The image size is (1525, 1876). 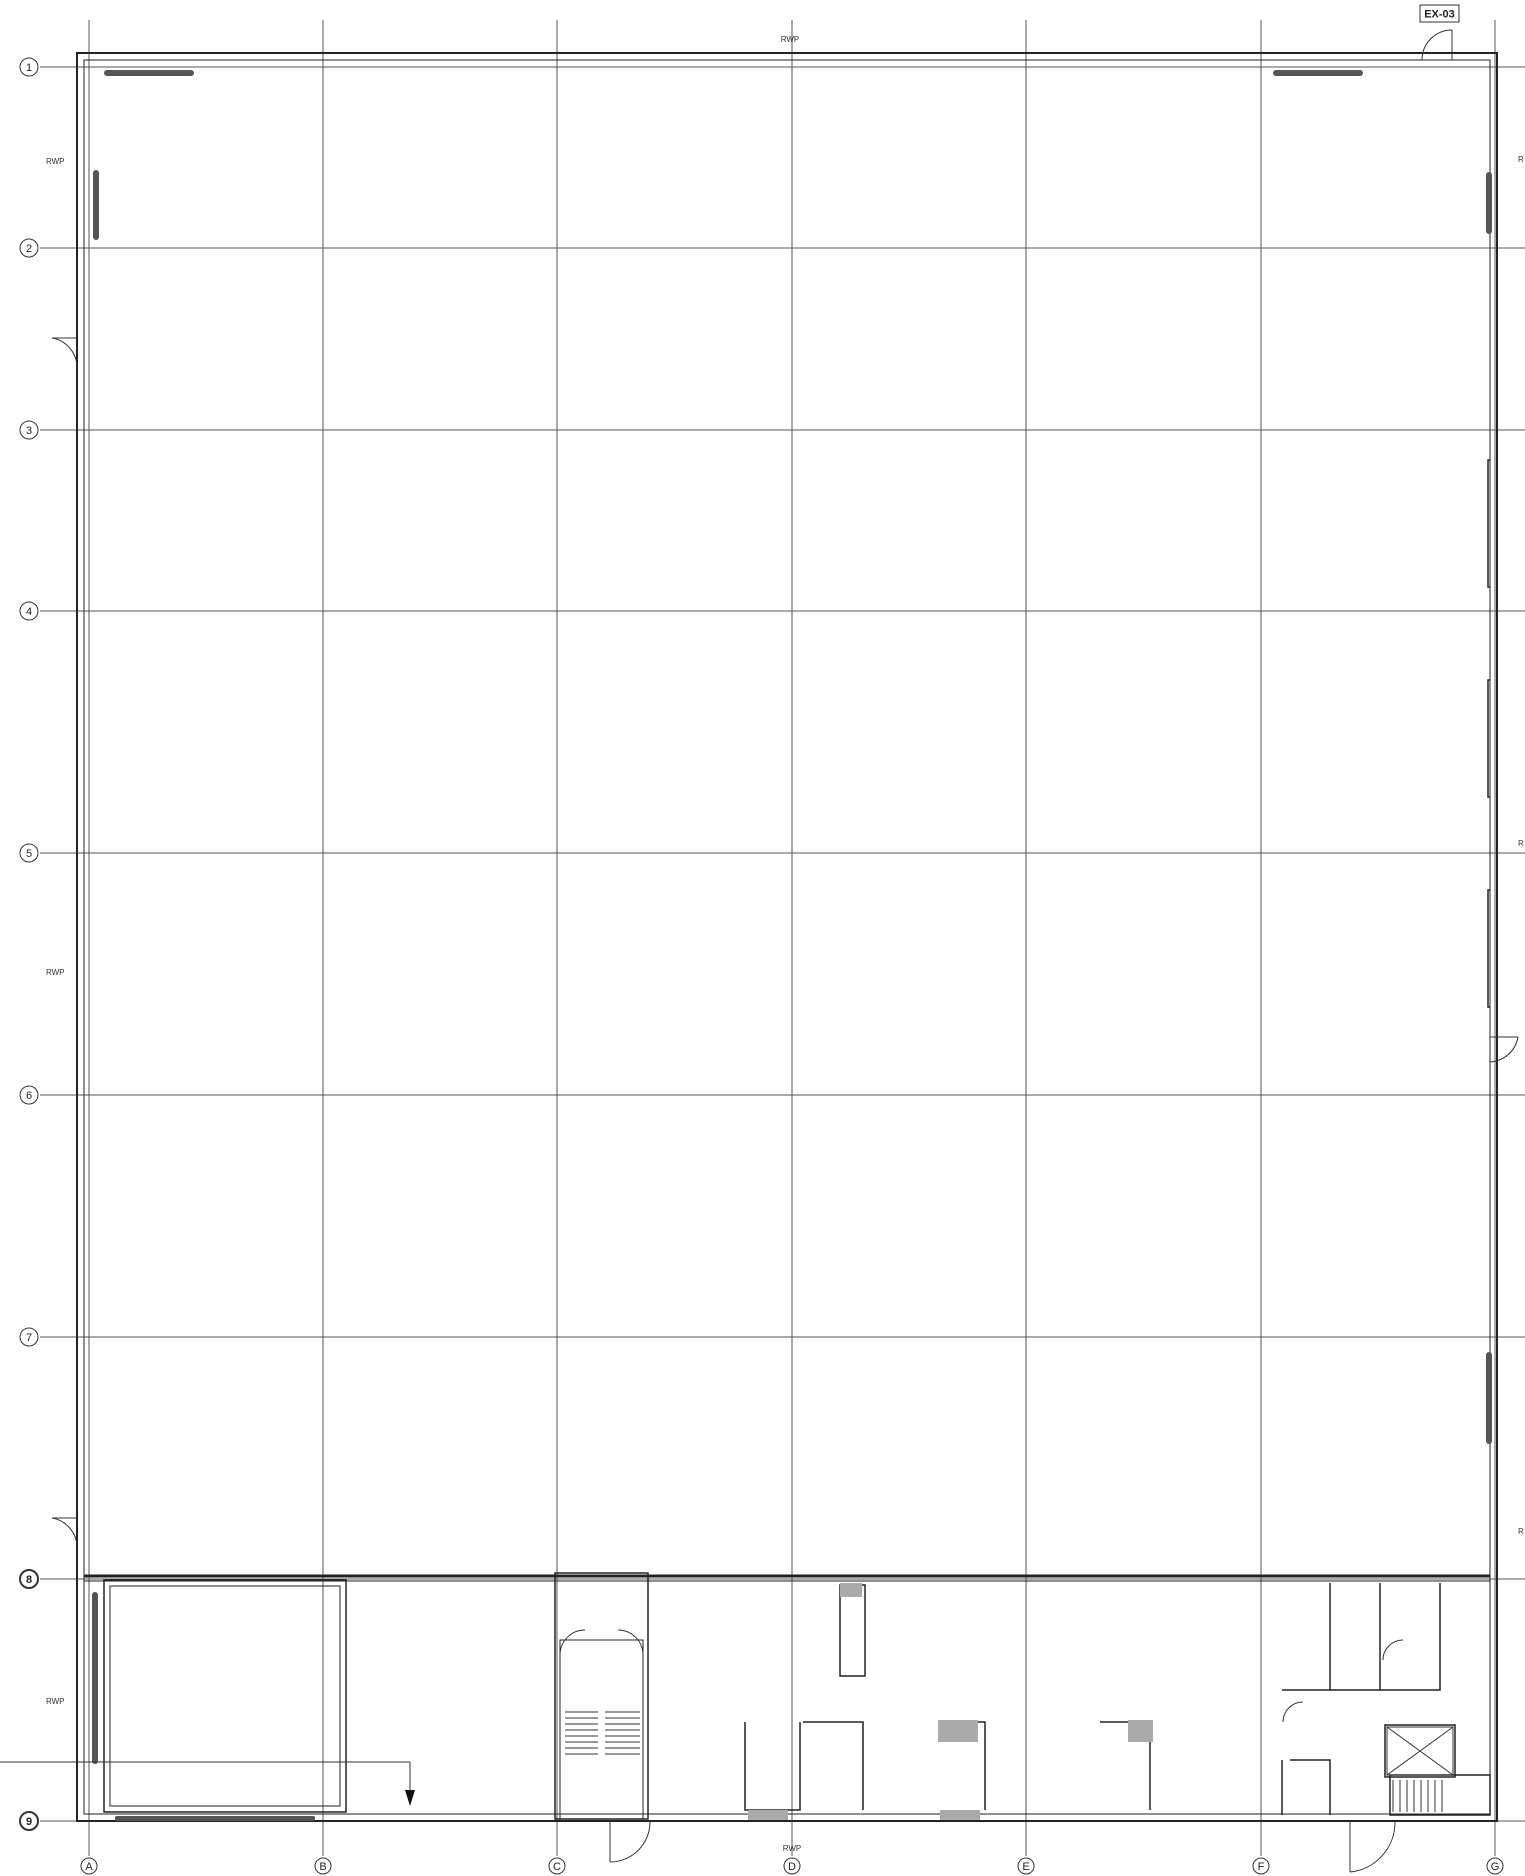 I want to click on rwp-label-right-1: R, so click(x=1521, y=159).